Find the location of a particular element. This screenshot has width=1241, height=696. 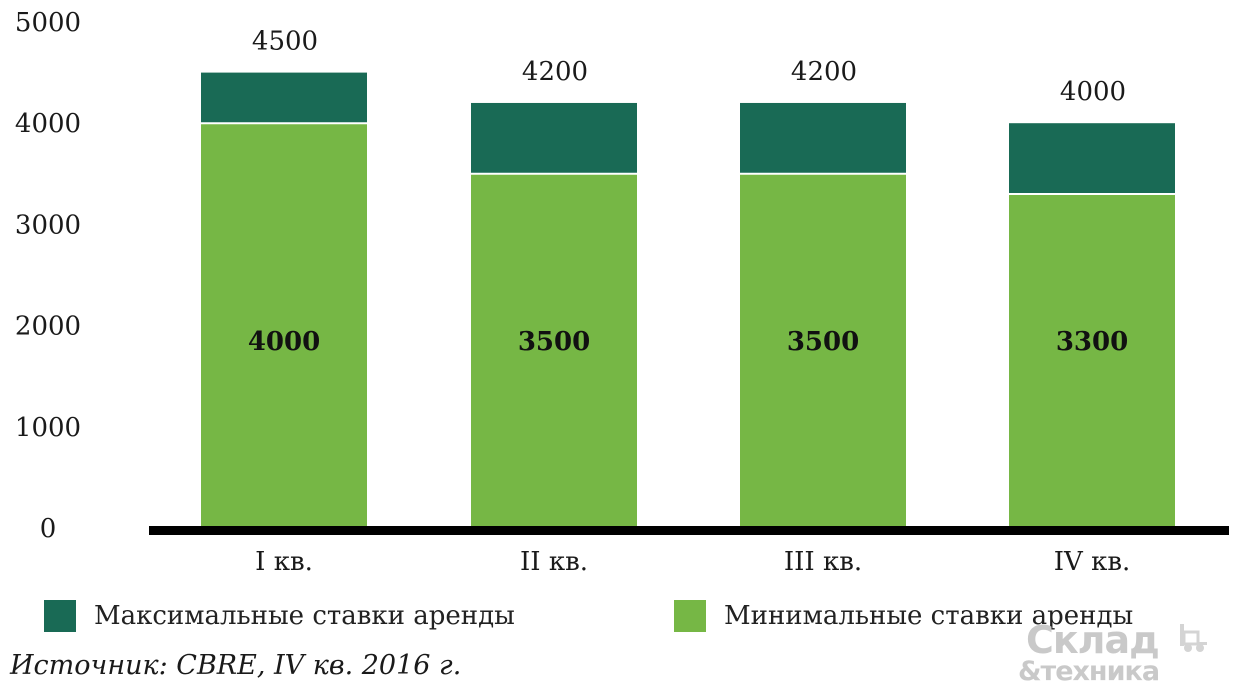

data-label-total: 4000 is located at coordinates (1093, 92).